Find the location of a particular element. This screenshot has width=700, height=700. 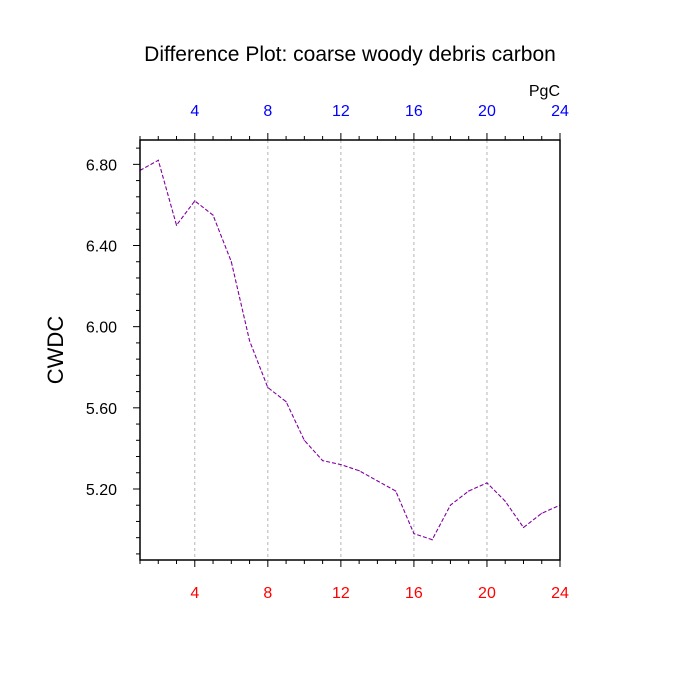

x-tick-label-top: 4 is located at coordinates (194, 111).